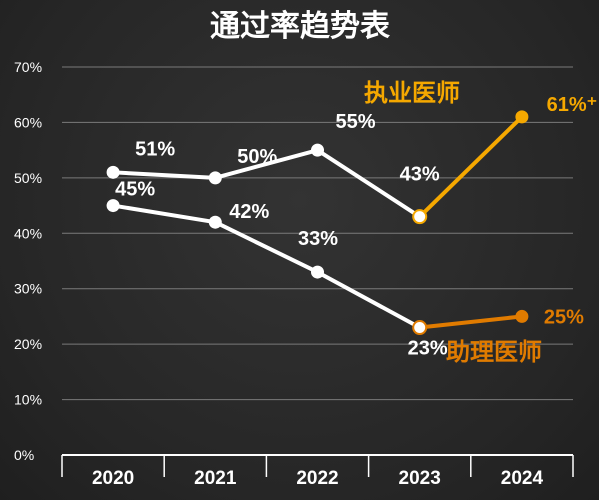 This screenshot has height=500, width=599. I want to click on y-tick-label: 10%, so click(28, 400).